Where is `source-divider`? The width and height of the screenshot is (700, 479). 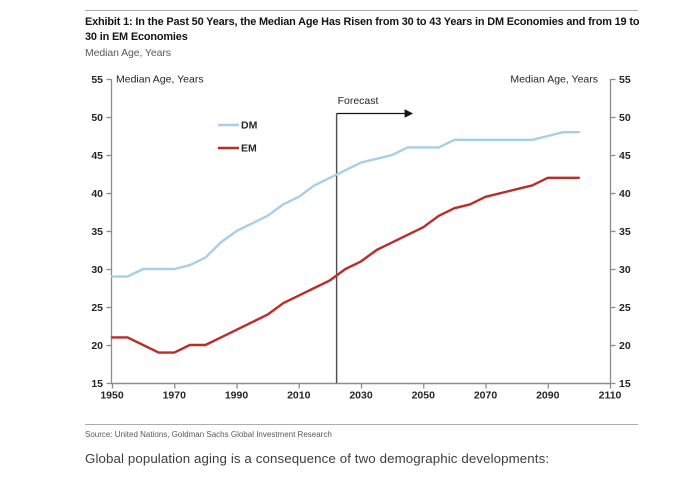 source-divider is located at coordinates (361, 424).